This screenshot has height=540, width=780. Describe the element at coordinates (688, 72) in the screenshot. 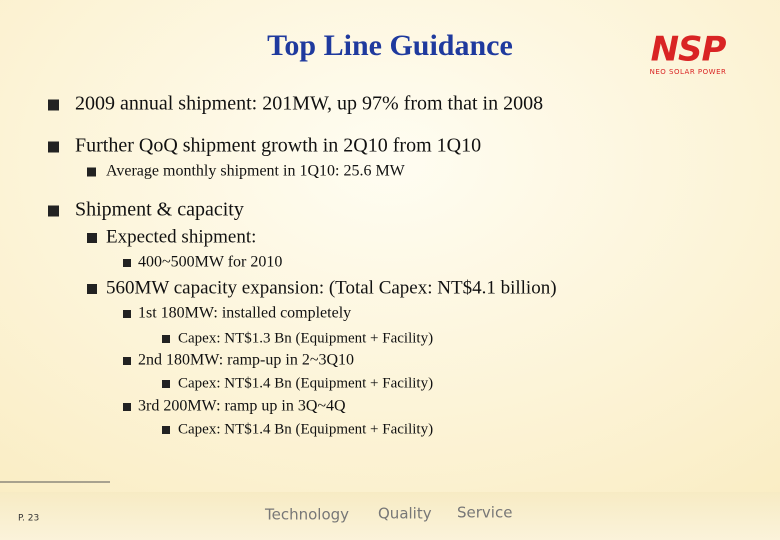

I see `logo-tagline: NEO SOLAR POWER` at that location.